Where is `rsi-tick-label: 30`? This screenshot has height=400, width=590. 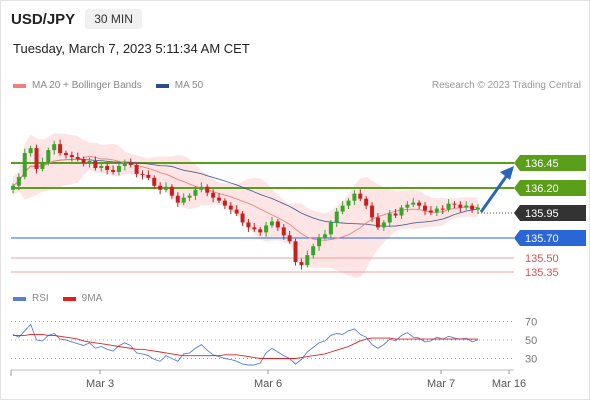
rsi-tick-label: 30 is located at coordinates (531, 360).